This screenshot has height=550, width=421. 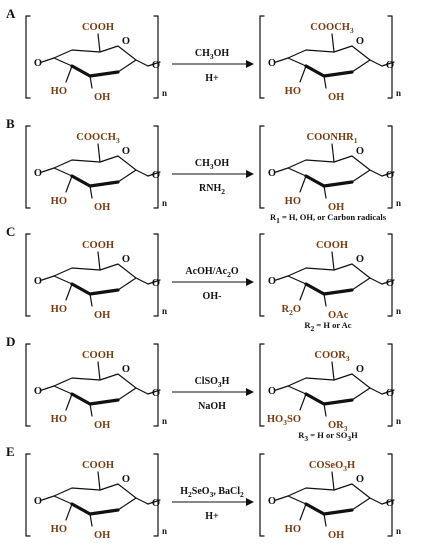 I want to click on substituent-note: R2 = H or Ac, so click(x=327, y=326).